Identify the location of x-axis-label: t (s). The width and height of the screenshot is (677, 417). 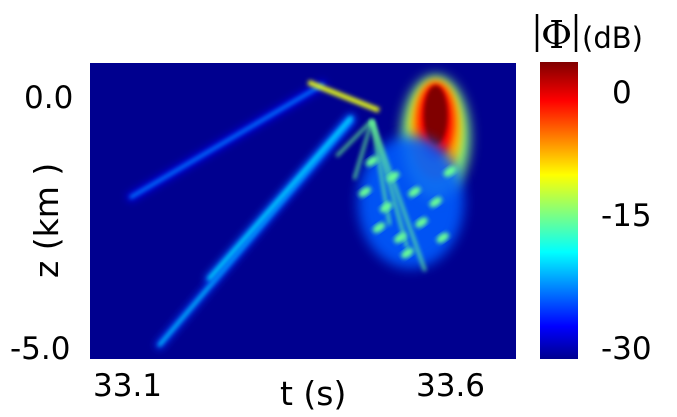
(313, 393).